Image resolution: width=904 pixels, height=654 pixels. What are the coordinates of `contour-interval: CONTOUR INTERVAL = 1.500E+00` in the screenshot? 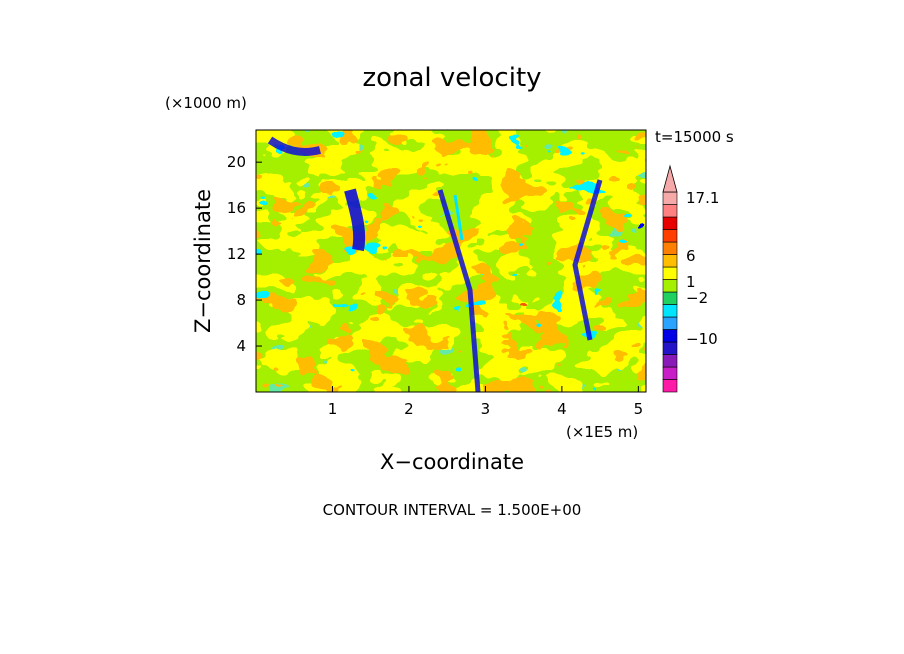 It's located at (452, 510).